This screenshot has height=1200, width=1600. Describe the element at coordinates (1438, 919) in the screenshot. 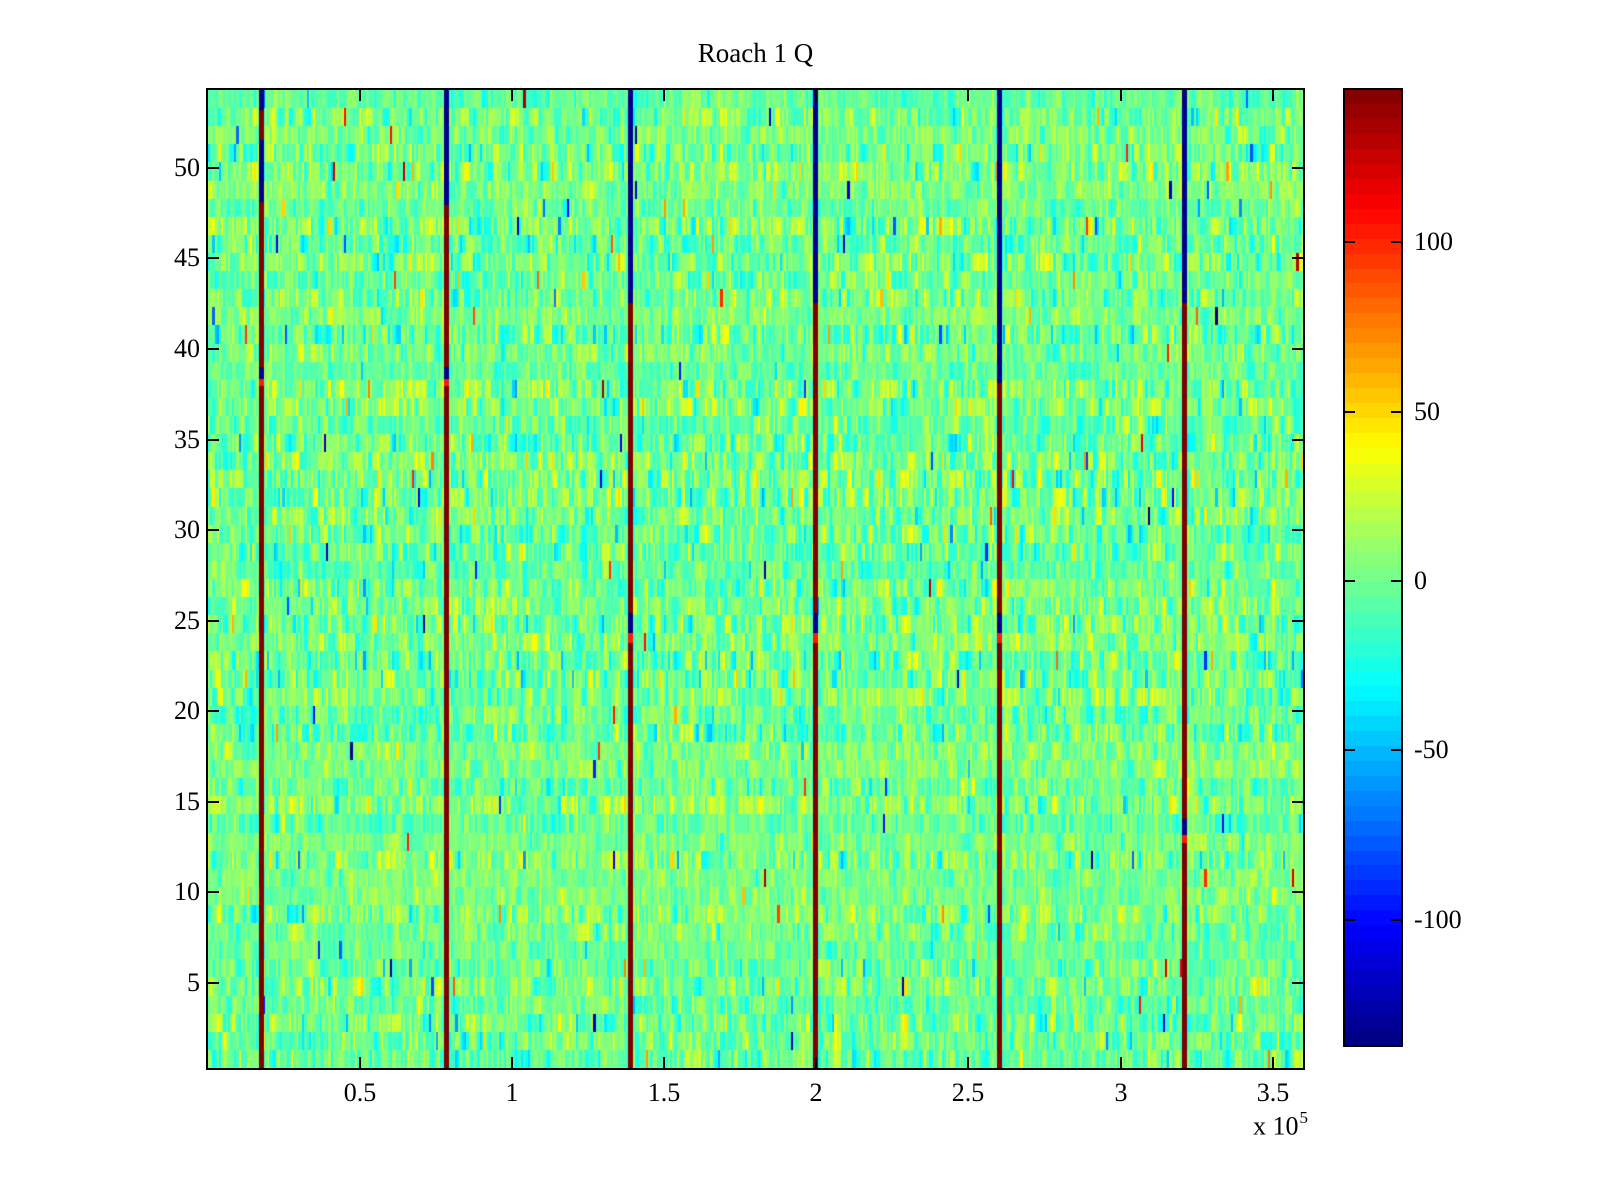

I see `colorbar-tick-label: -100` at that location.